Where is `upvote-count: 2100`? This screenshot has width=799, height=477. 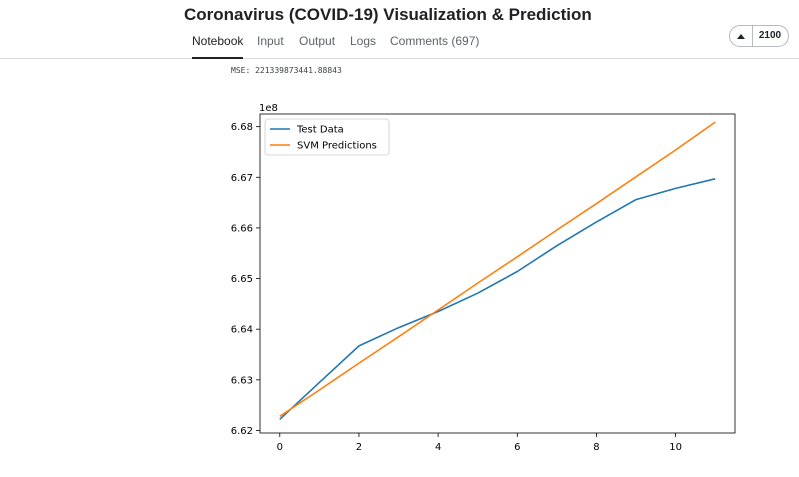 upvote-count: 2100 is located at coordinates (770, 35).